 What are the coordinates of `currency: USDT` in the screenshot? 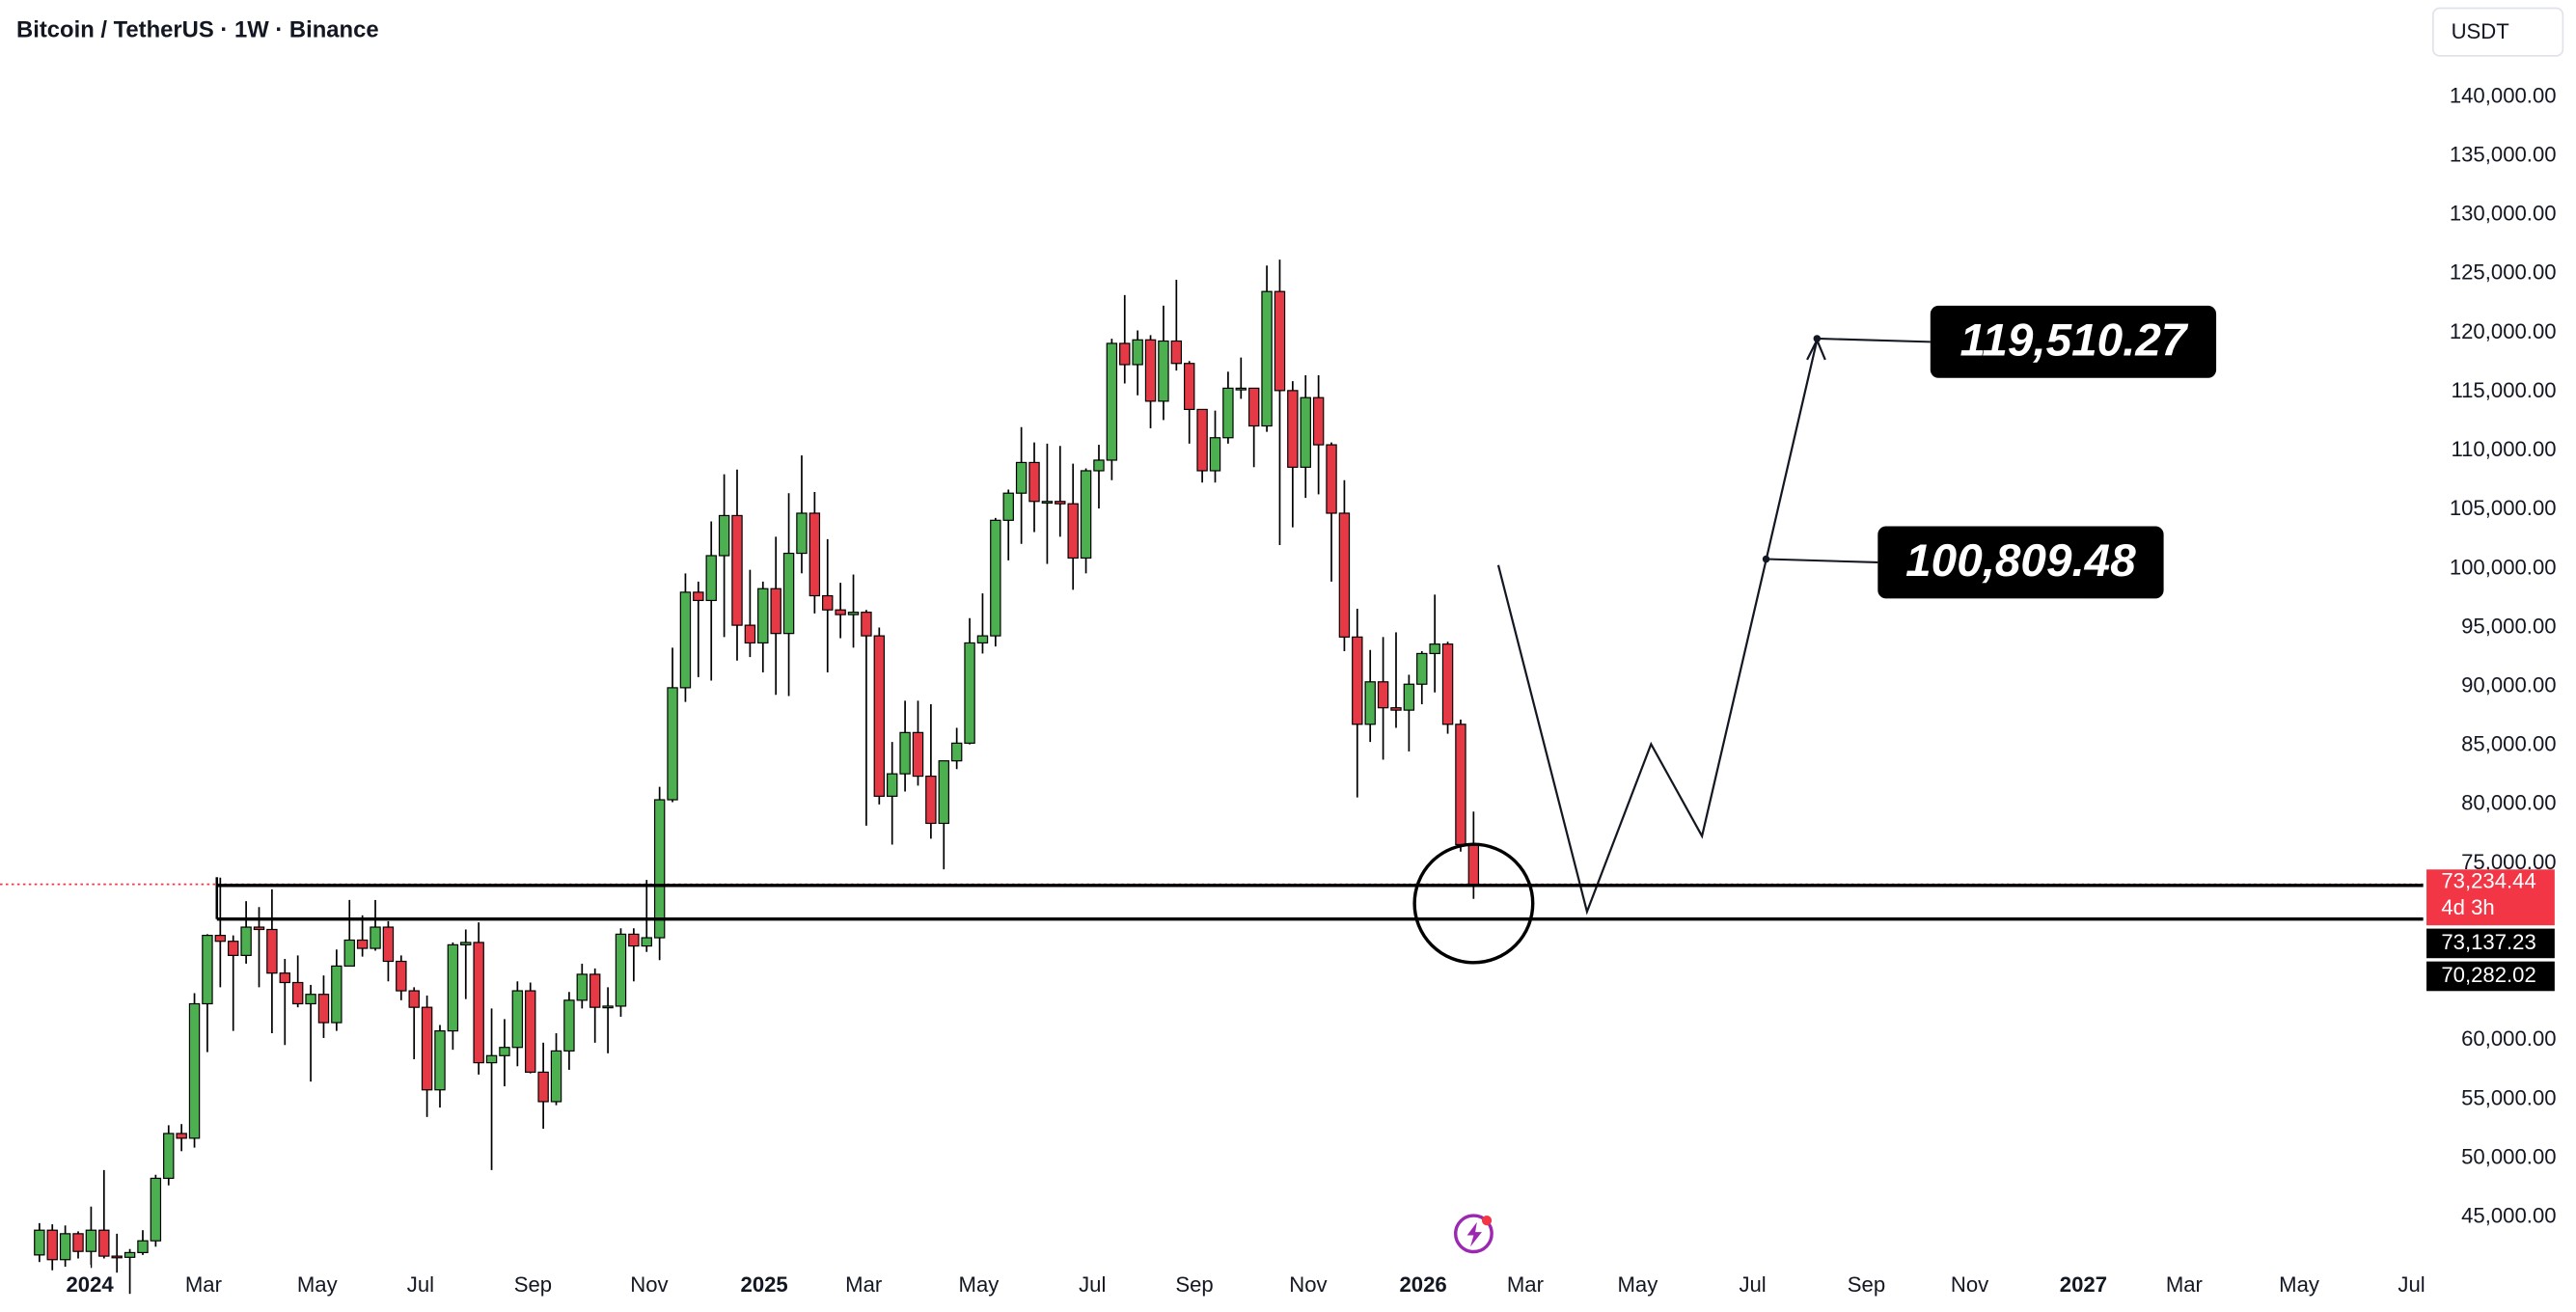 It's located at (2480, 31).